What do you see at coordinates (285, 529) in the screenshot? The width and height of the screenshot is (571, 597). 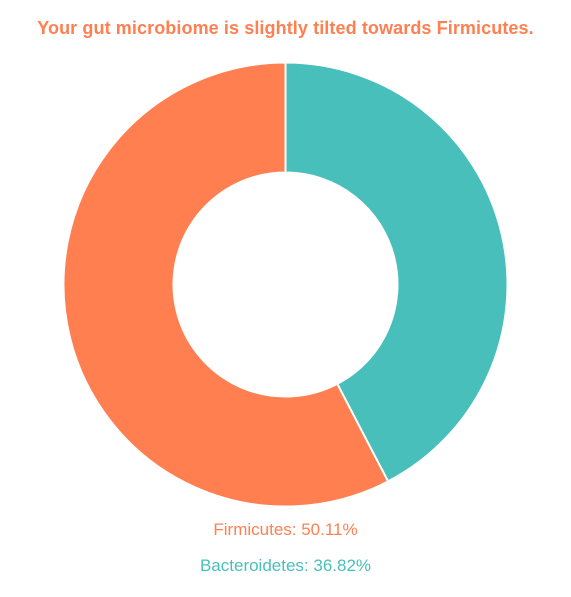 I see `legend-firmicutes: Firmicutes: 50.11%` at bounding box center [285, 529].